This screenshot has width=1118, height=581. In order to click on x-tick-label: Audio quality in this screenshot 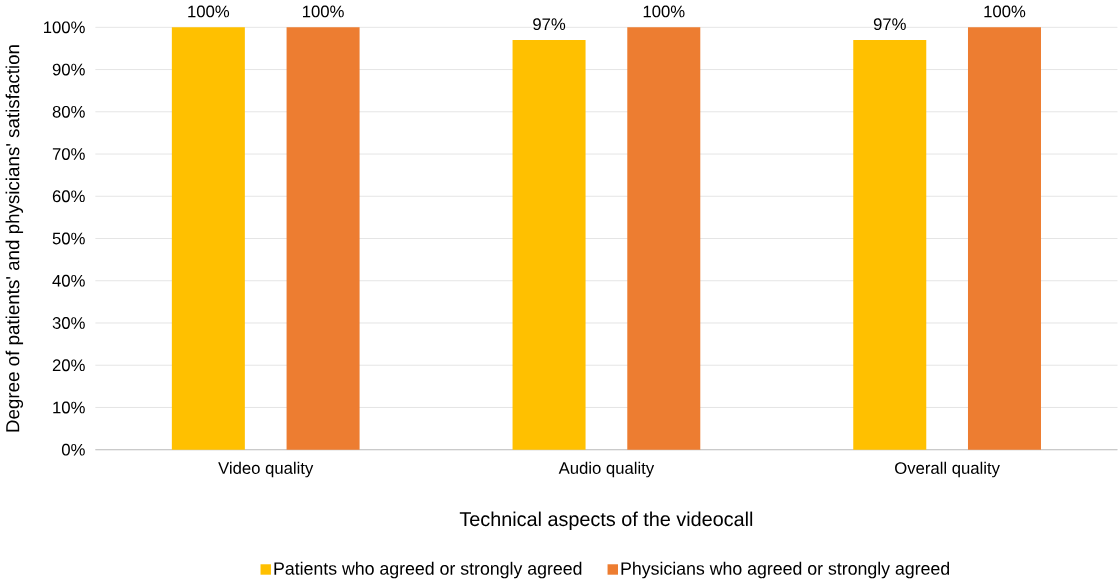, I will do `click(606, 469)`.